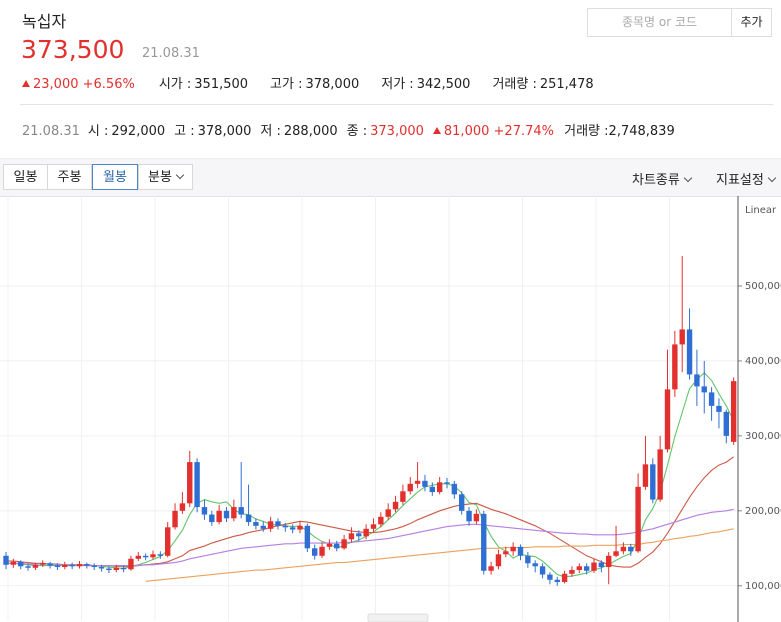  I want to click on search-input: 종목명 or 코드, so click(659, 22).